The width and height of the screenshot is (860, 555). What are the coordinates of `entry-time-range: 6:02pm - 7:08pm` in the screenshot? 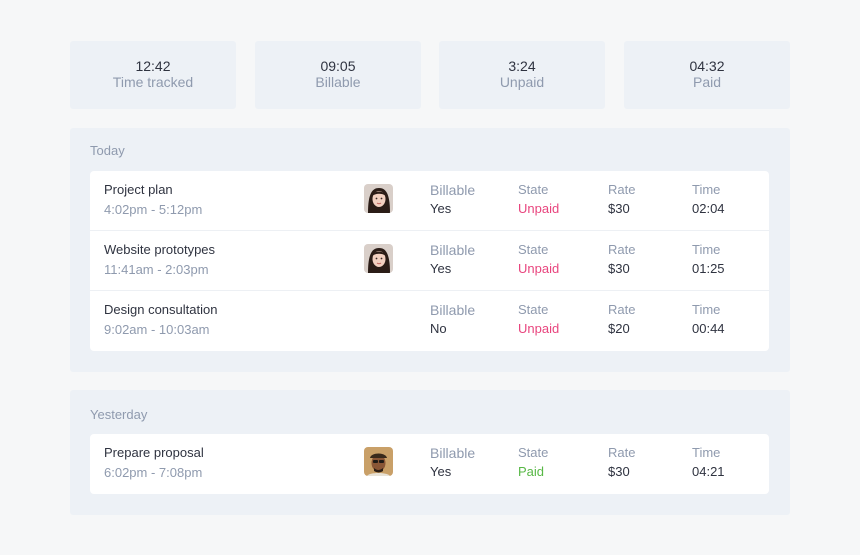 It's located at (153, 472).